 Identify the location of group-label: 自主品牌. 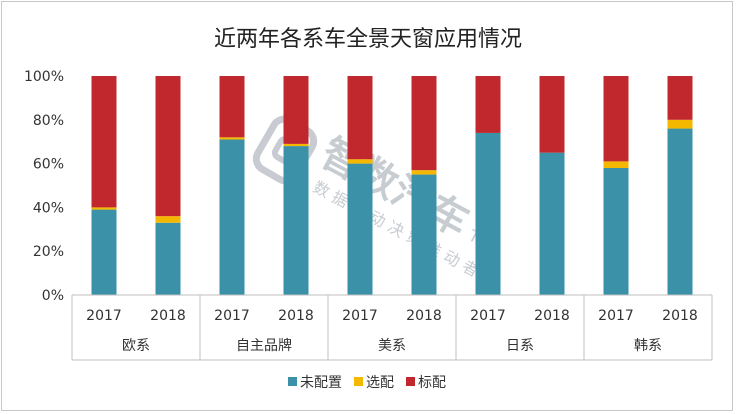
(264, 345).